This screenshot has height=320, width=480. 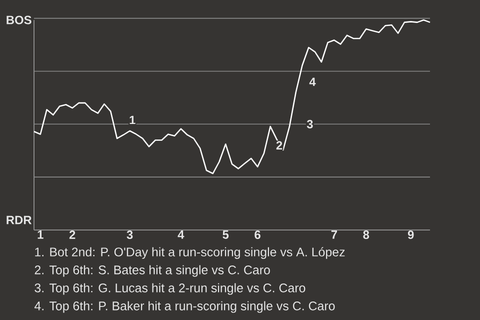 What do you see at coordinates (366, 234) in the screenshot?
I see `x-tick-label: 8` at bounding box center [366, 234].